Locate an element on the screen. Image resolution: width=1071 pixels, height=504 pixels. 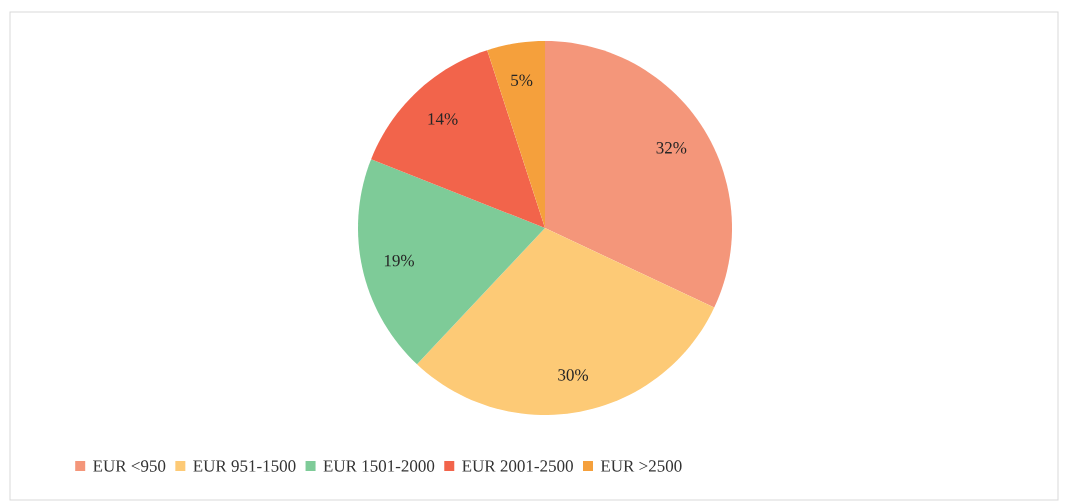
data-label: 32% is located at coordinates (671, 148).